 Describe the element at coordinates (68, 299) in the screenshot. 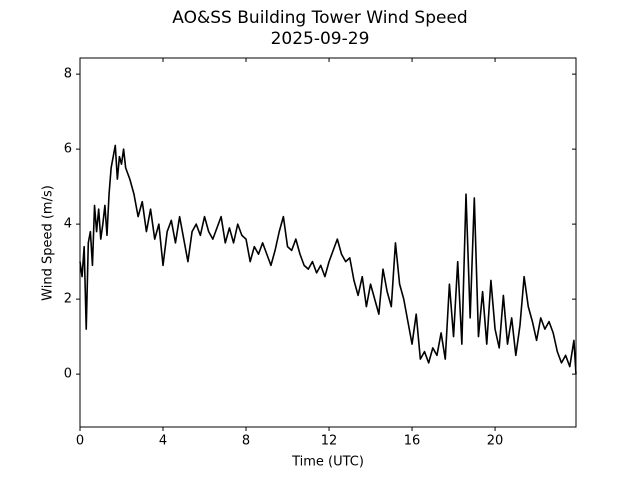

I see `y-tick-label: 2` at that location.